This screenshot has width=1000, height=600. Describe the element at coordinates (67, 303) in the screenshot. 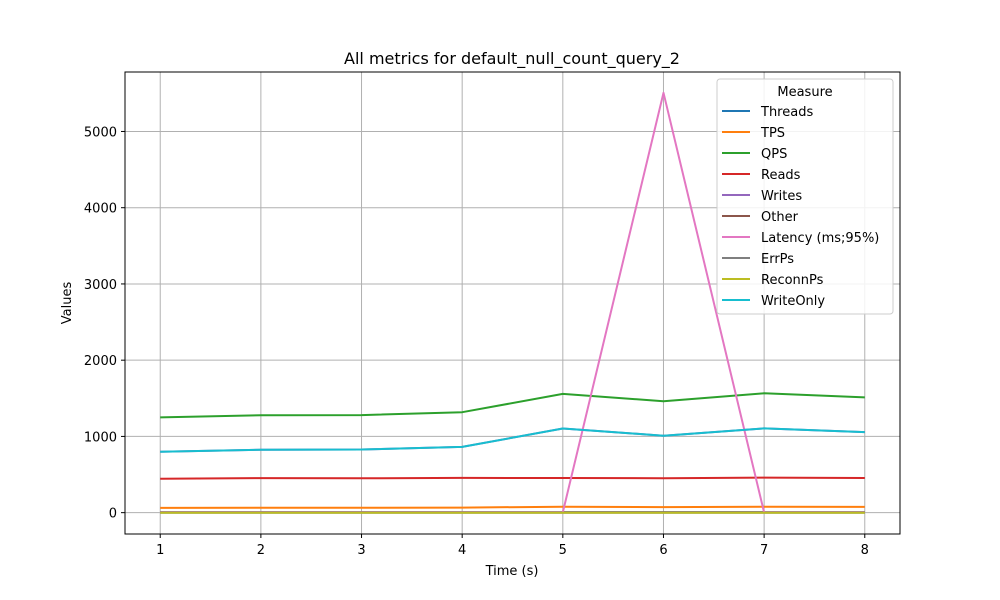

I see `y-axis-label: Values` at that location.